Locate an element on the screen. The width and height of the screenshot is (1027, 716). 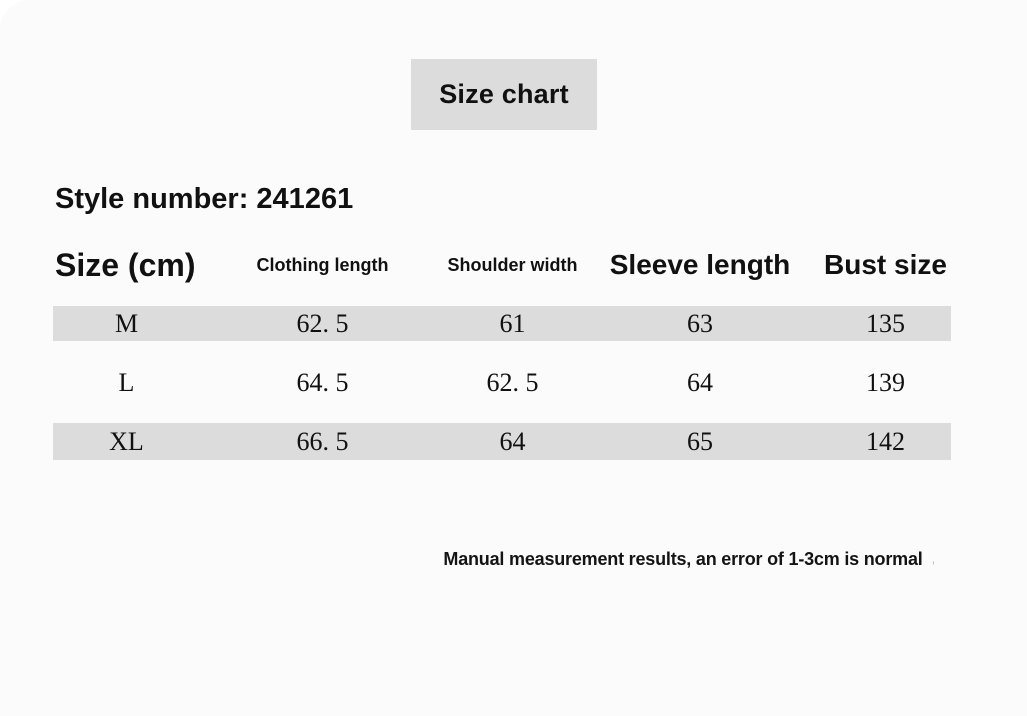
cell-shoulder-width: 61 is located at coordinates (512, 323).